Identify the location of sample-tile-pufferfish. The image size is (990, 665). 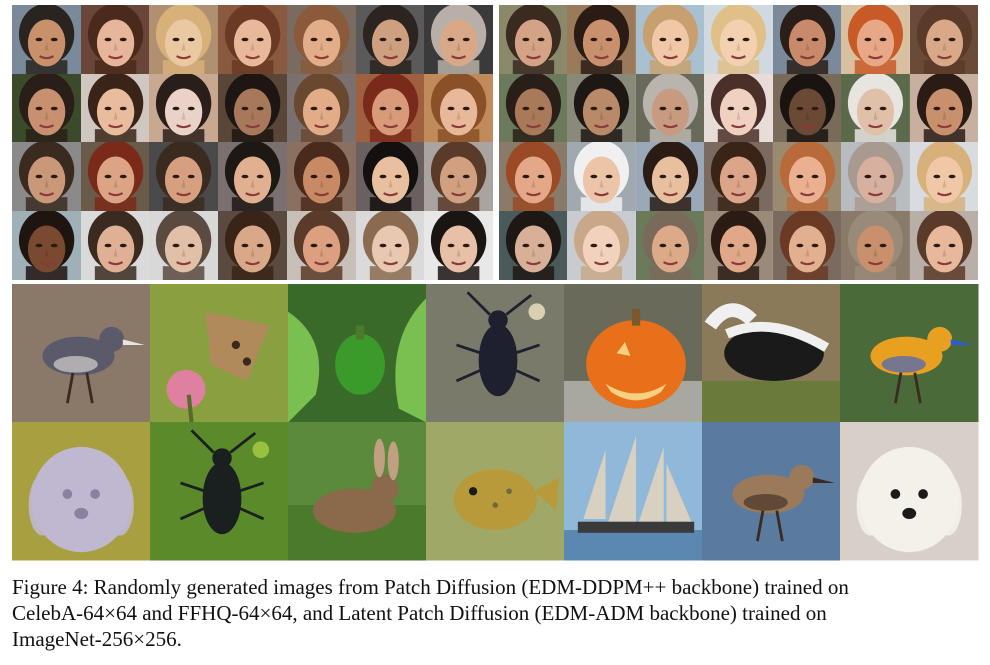
(495, 491).